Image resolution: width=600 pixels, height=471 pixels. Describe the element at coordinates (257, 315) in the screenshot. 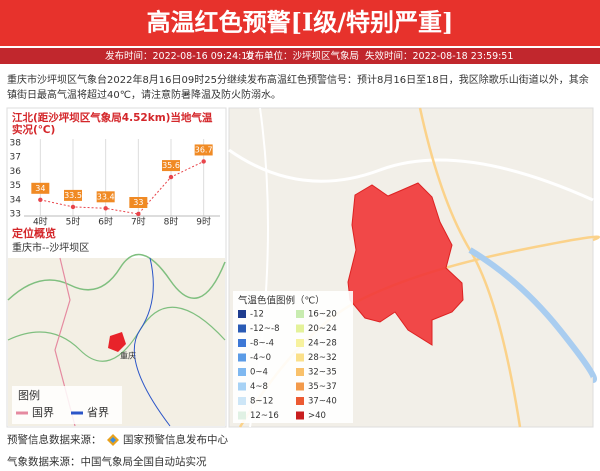

I see `legend-label: -12` at that location.